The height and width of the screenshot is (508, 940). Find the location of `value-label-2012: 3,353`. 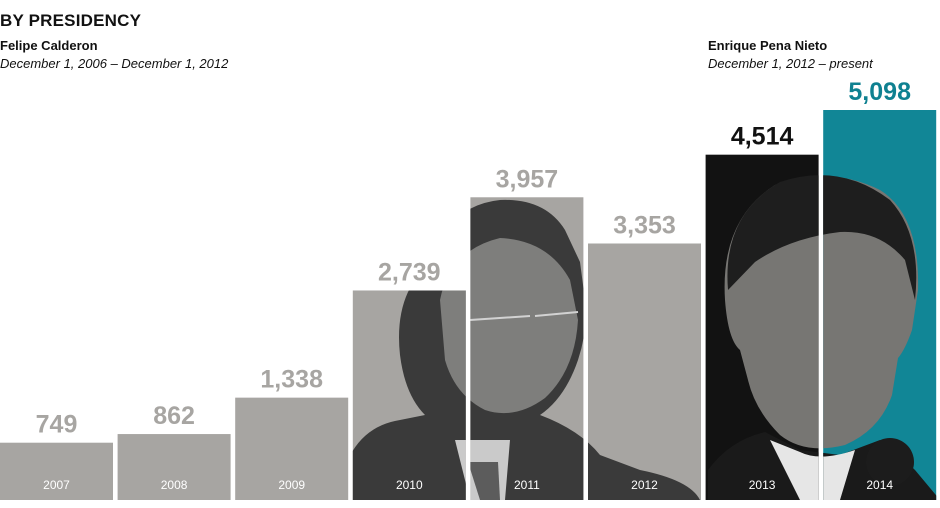

value-label-2012: 3,353 is located at coordinates (644, 225).